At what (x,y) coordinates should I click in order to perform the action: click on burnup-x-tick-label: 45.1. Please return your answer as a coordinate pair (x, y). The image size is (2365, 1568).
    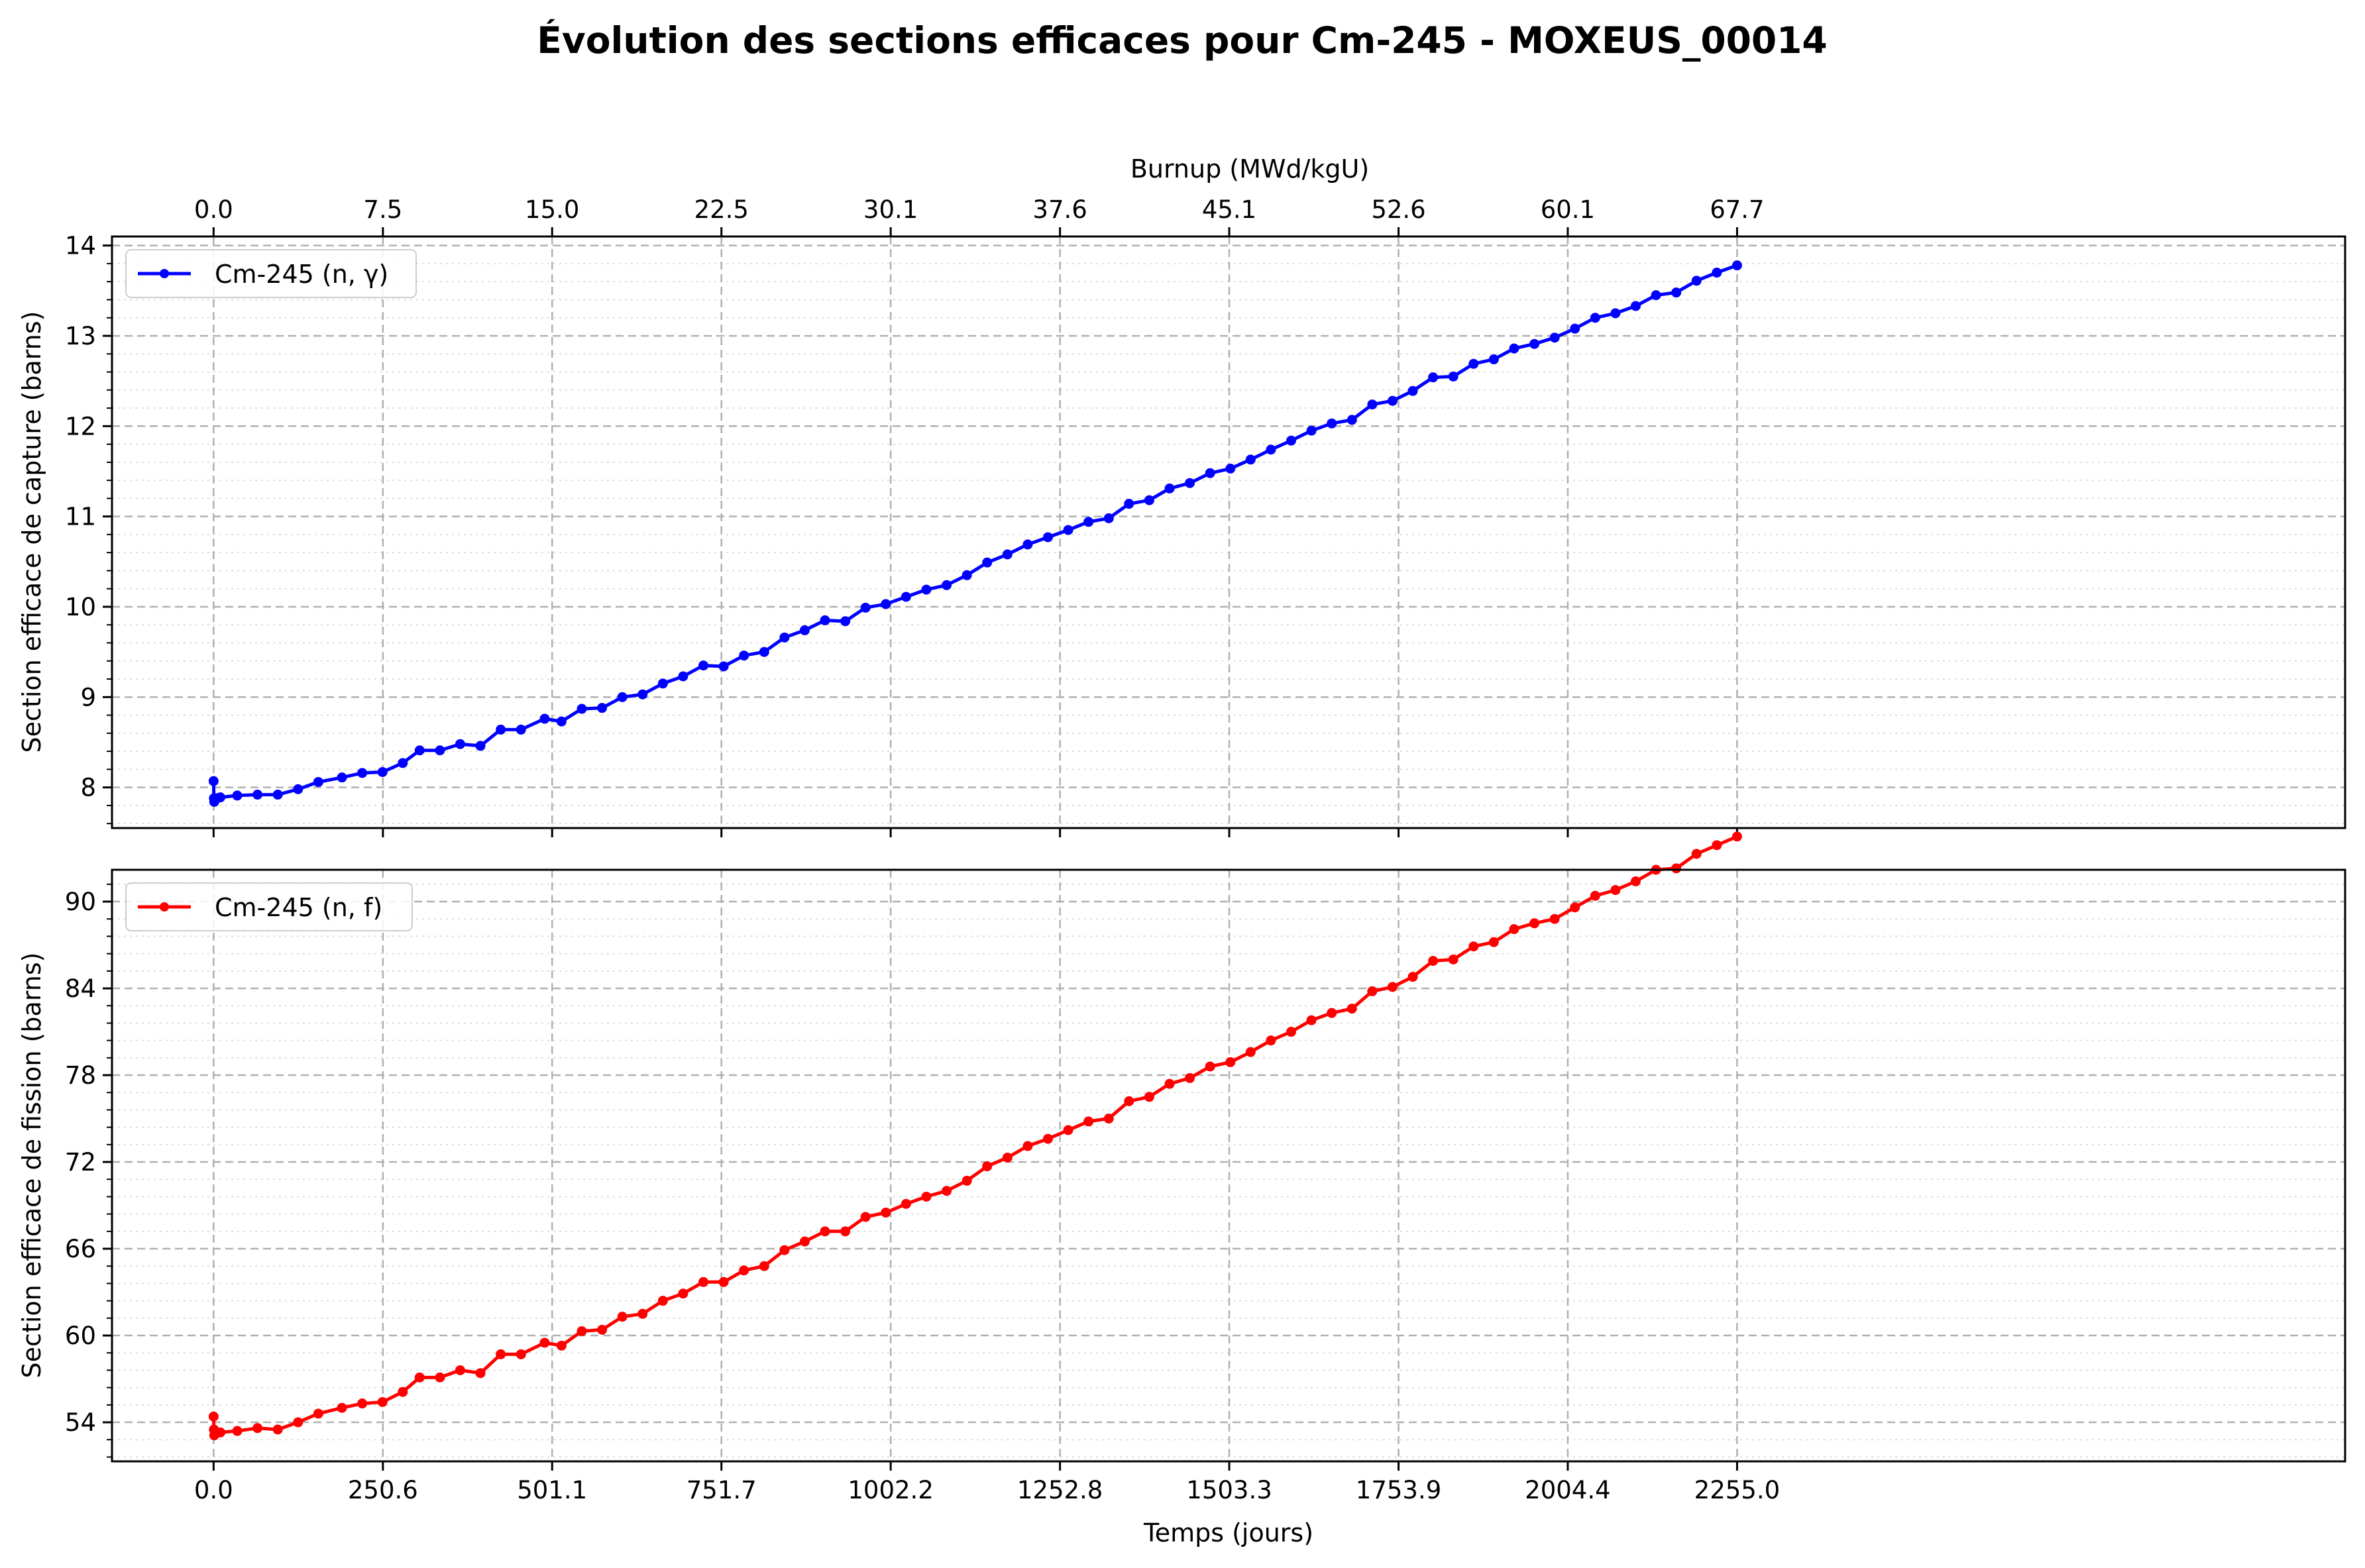
    Looking at the image, I should click on (1229, 209).